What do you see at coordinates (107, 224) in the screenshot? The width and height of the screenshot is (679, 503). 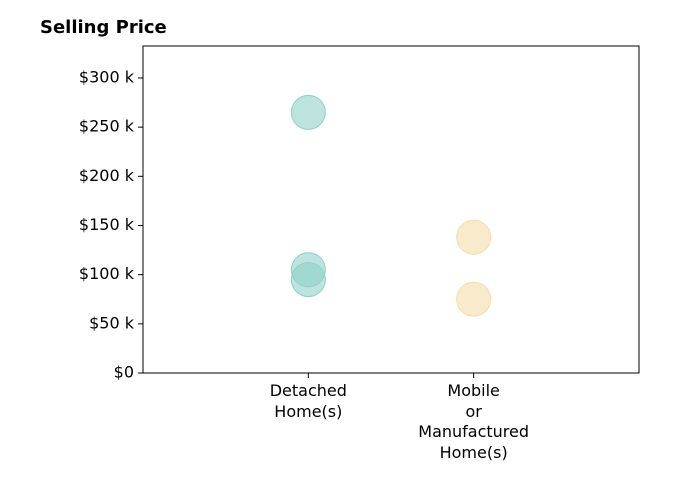 I see `y-tick-label: $150 k` at bounding box center [107, 224].